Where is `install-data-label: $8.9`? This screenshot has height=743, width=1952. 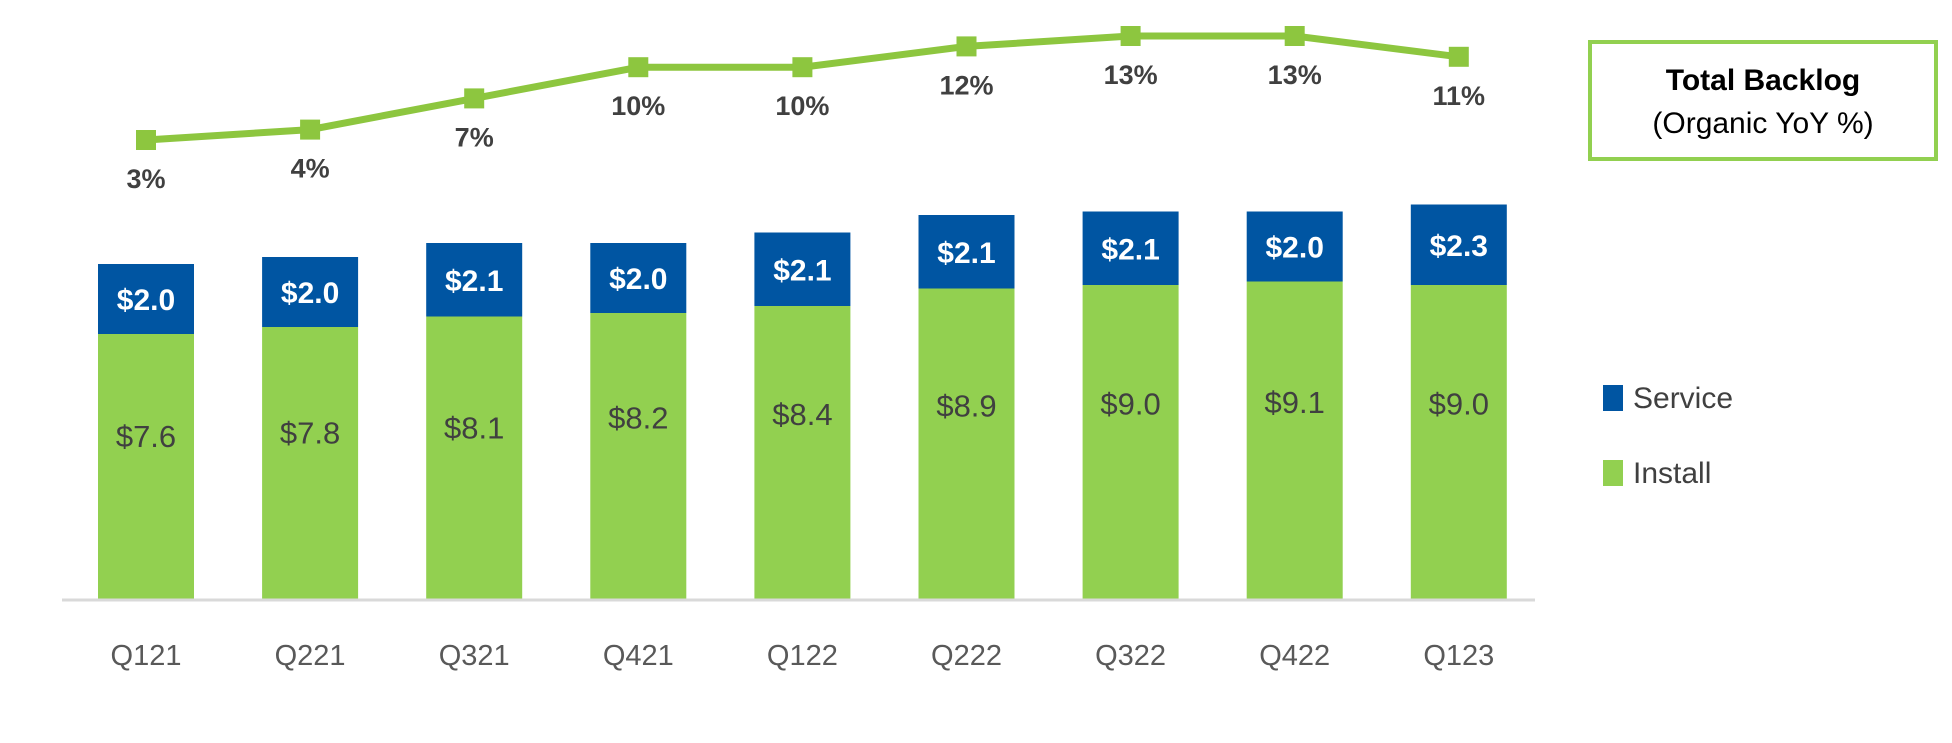
install-data-label: $8.9 is located at coordinates (966, 405).